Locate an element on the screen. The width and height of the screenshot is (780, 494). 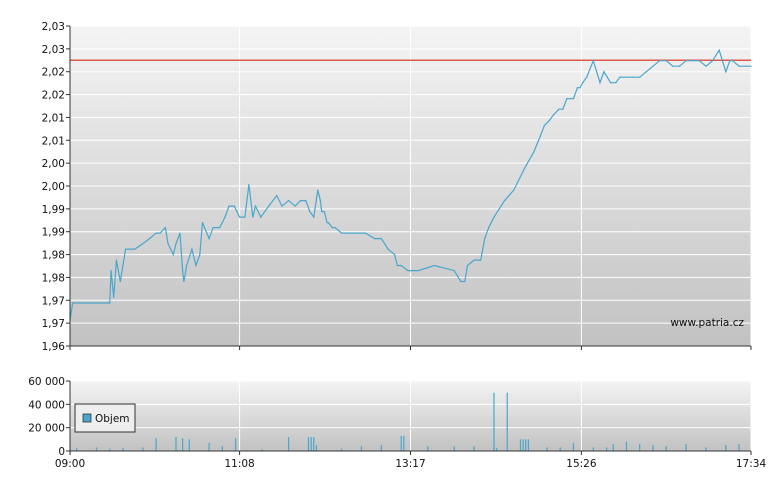
price-y-tick-label: 1,99 is located at coordinates (53, 210).